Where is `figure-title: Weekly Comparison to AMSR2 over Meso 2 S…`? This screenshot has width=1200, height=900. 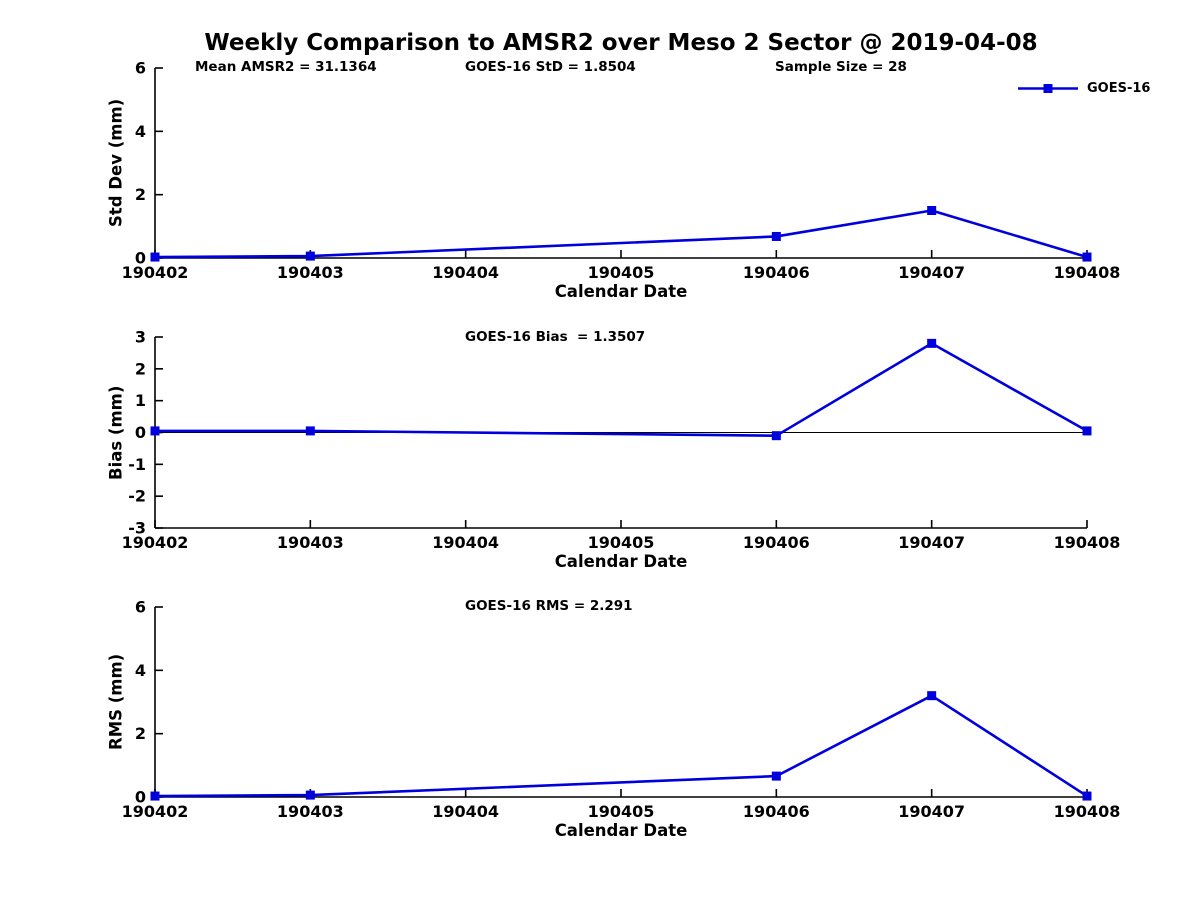
figure-title: Weekly Comparison to AMSR2 over Meso 2 S… is located at coordinates (621, 43).